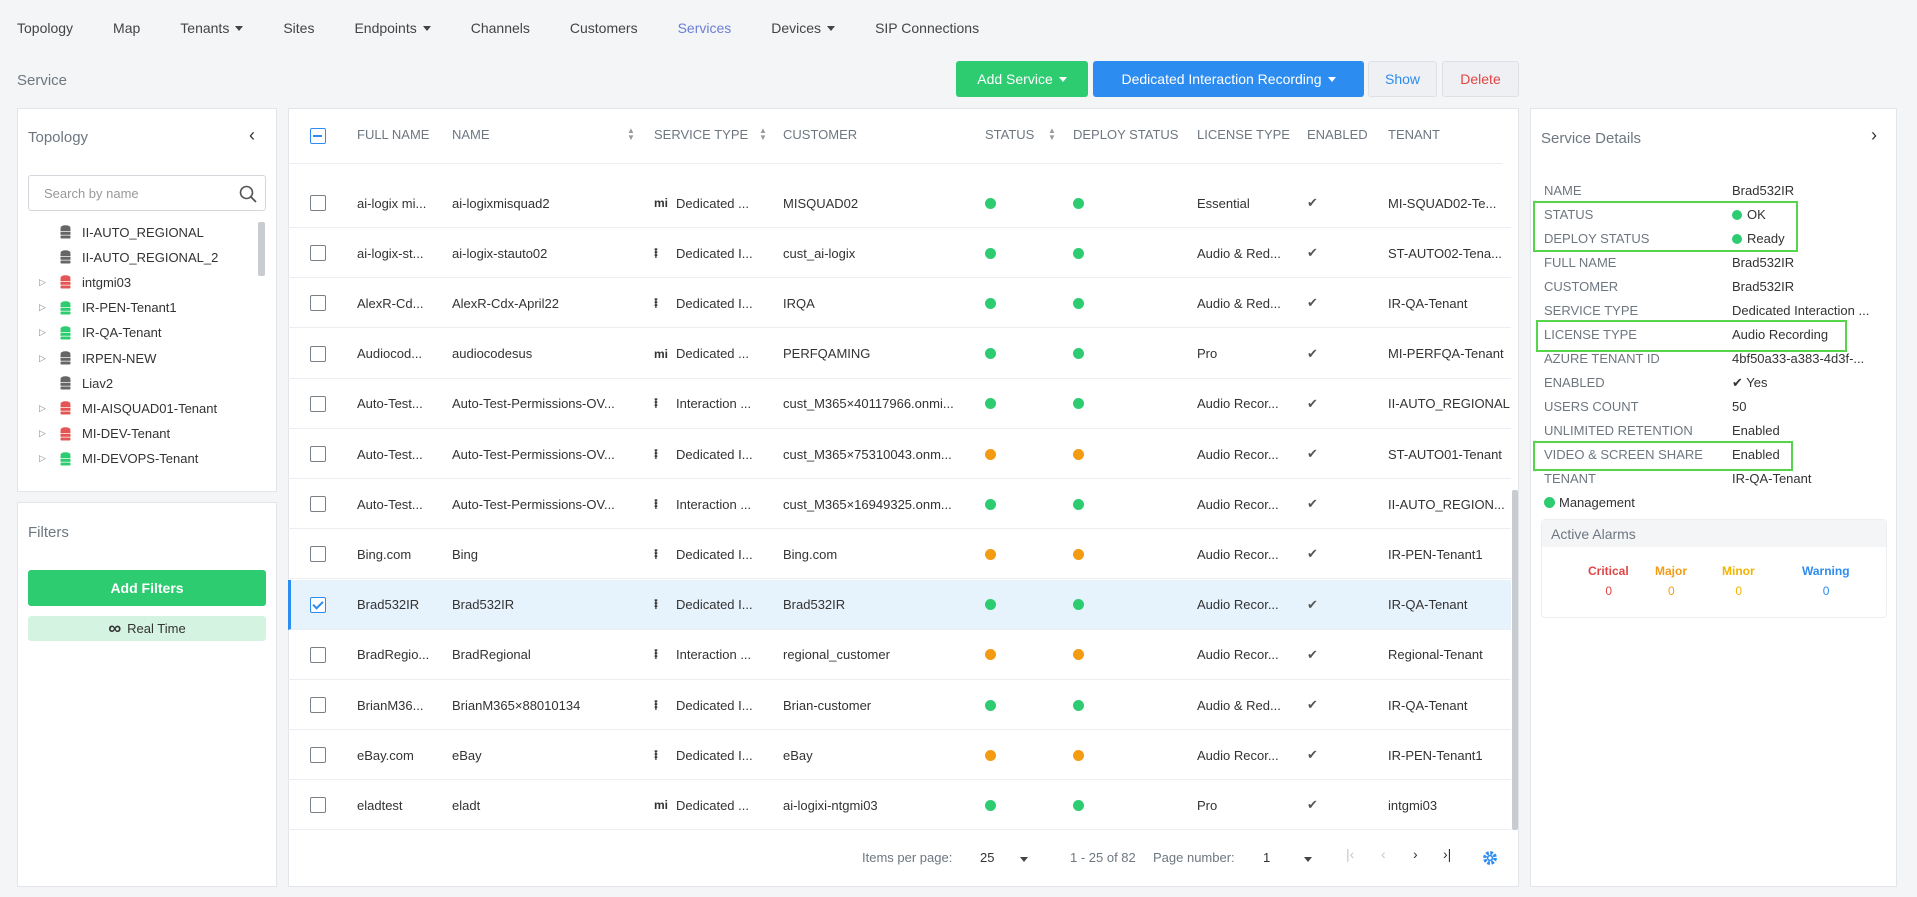 Image resolution: width=1917 pixels, height=897 pixels. Describe the element at coordinates (147, 588) in the screenshot. I see `add-filters-button: Add Filters` at that location.